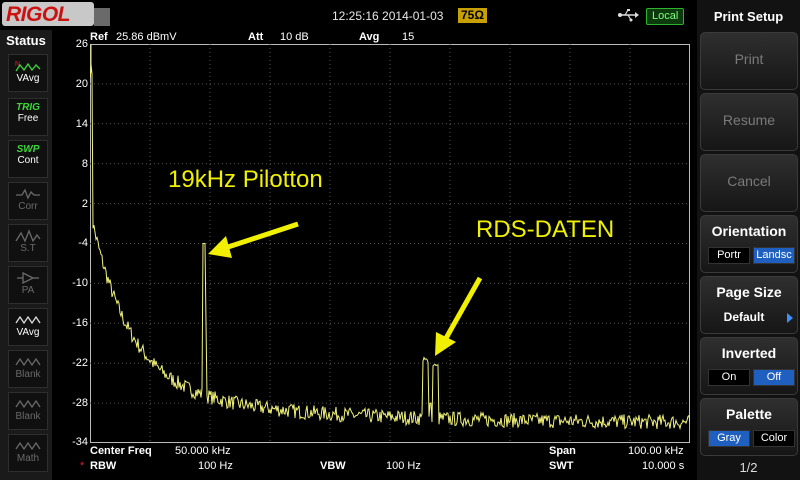  I want to click on swt-value: 10.000 s, so click(663, 466).